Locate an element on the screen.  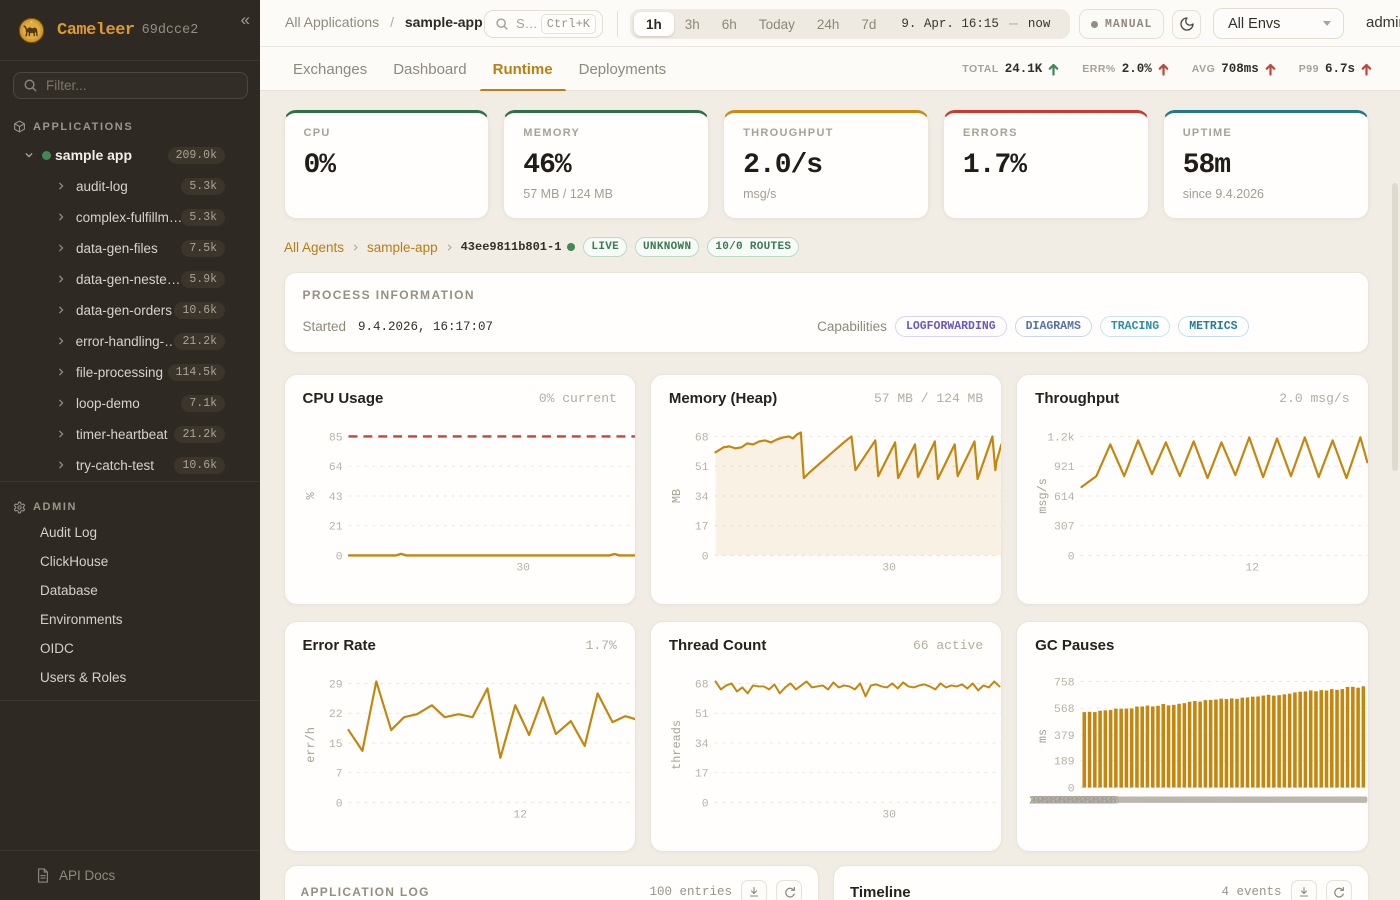
svg-text: 189 is located at coordinates (1064, 763).